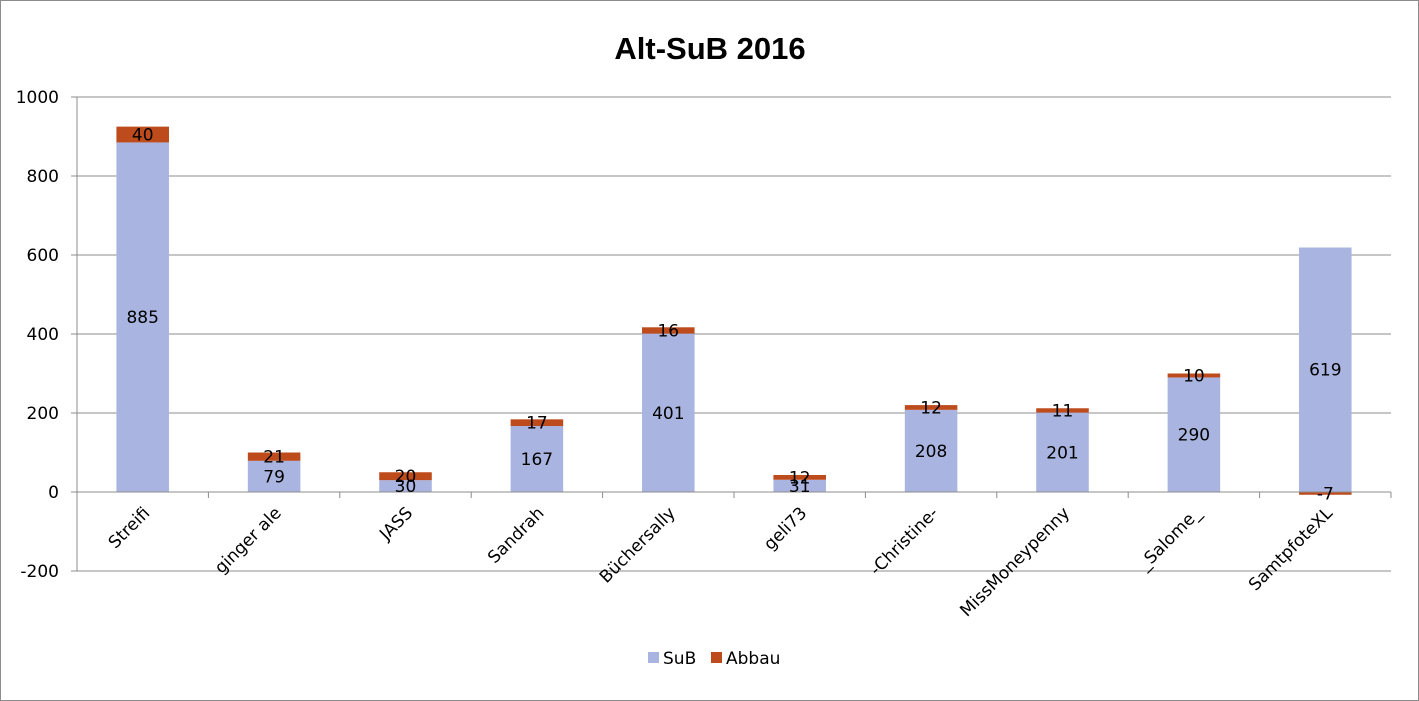 This screenshot has width=1419, height=701. I want to click on data-label-abbau: 10, so click(1194, 376).